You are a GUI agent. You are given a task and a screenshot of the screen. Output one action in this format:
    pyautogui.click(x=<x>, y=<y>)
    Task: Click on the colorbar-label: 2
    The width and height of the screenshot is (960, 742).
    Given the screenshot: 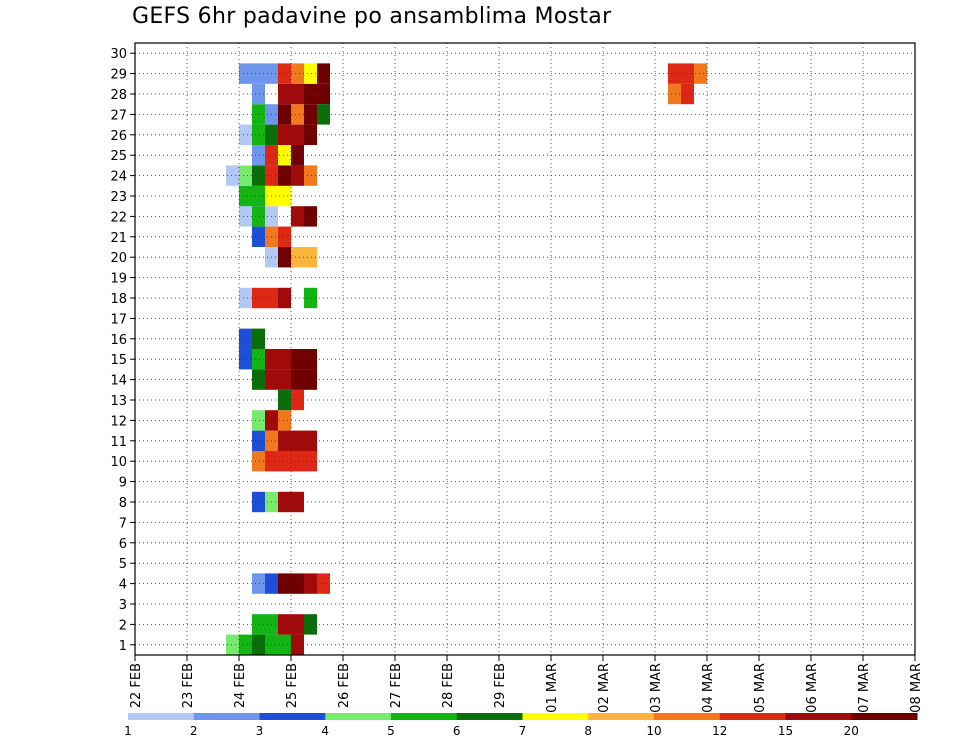 What is the action you would take?
    pyautogui.click(x=194, y=731)
    